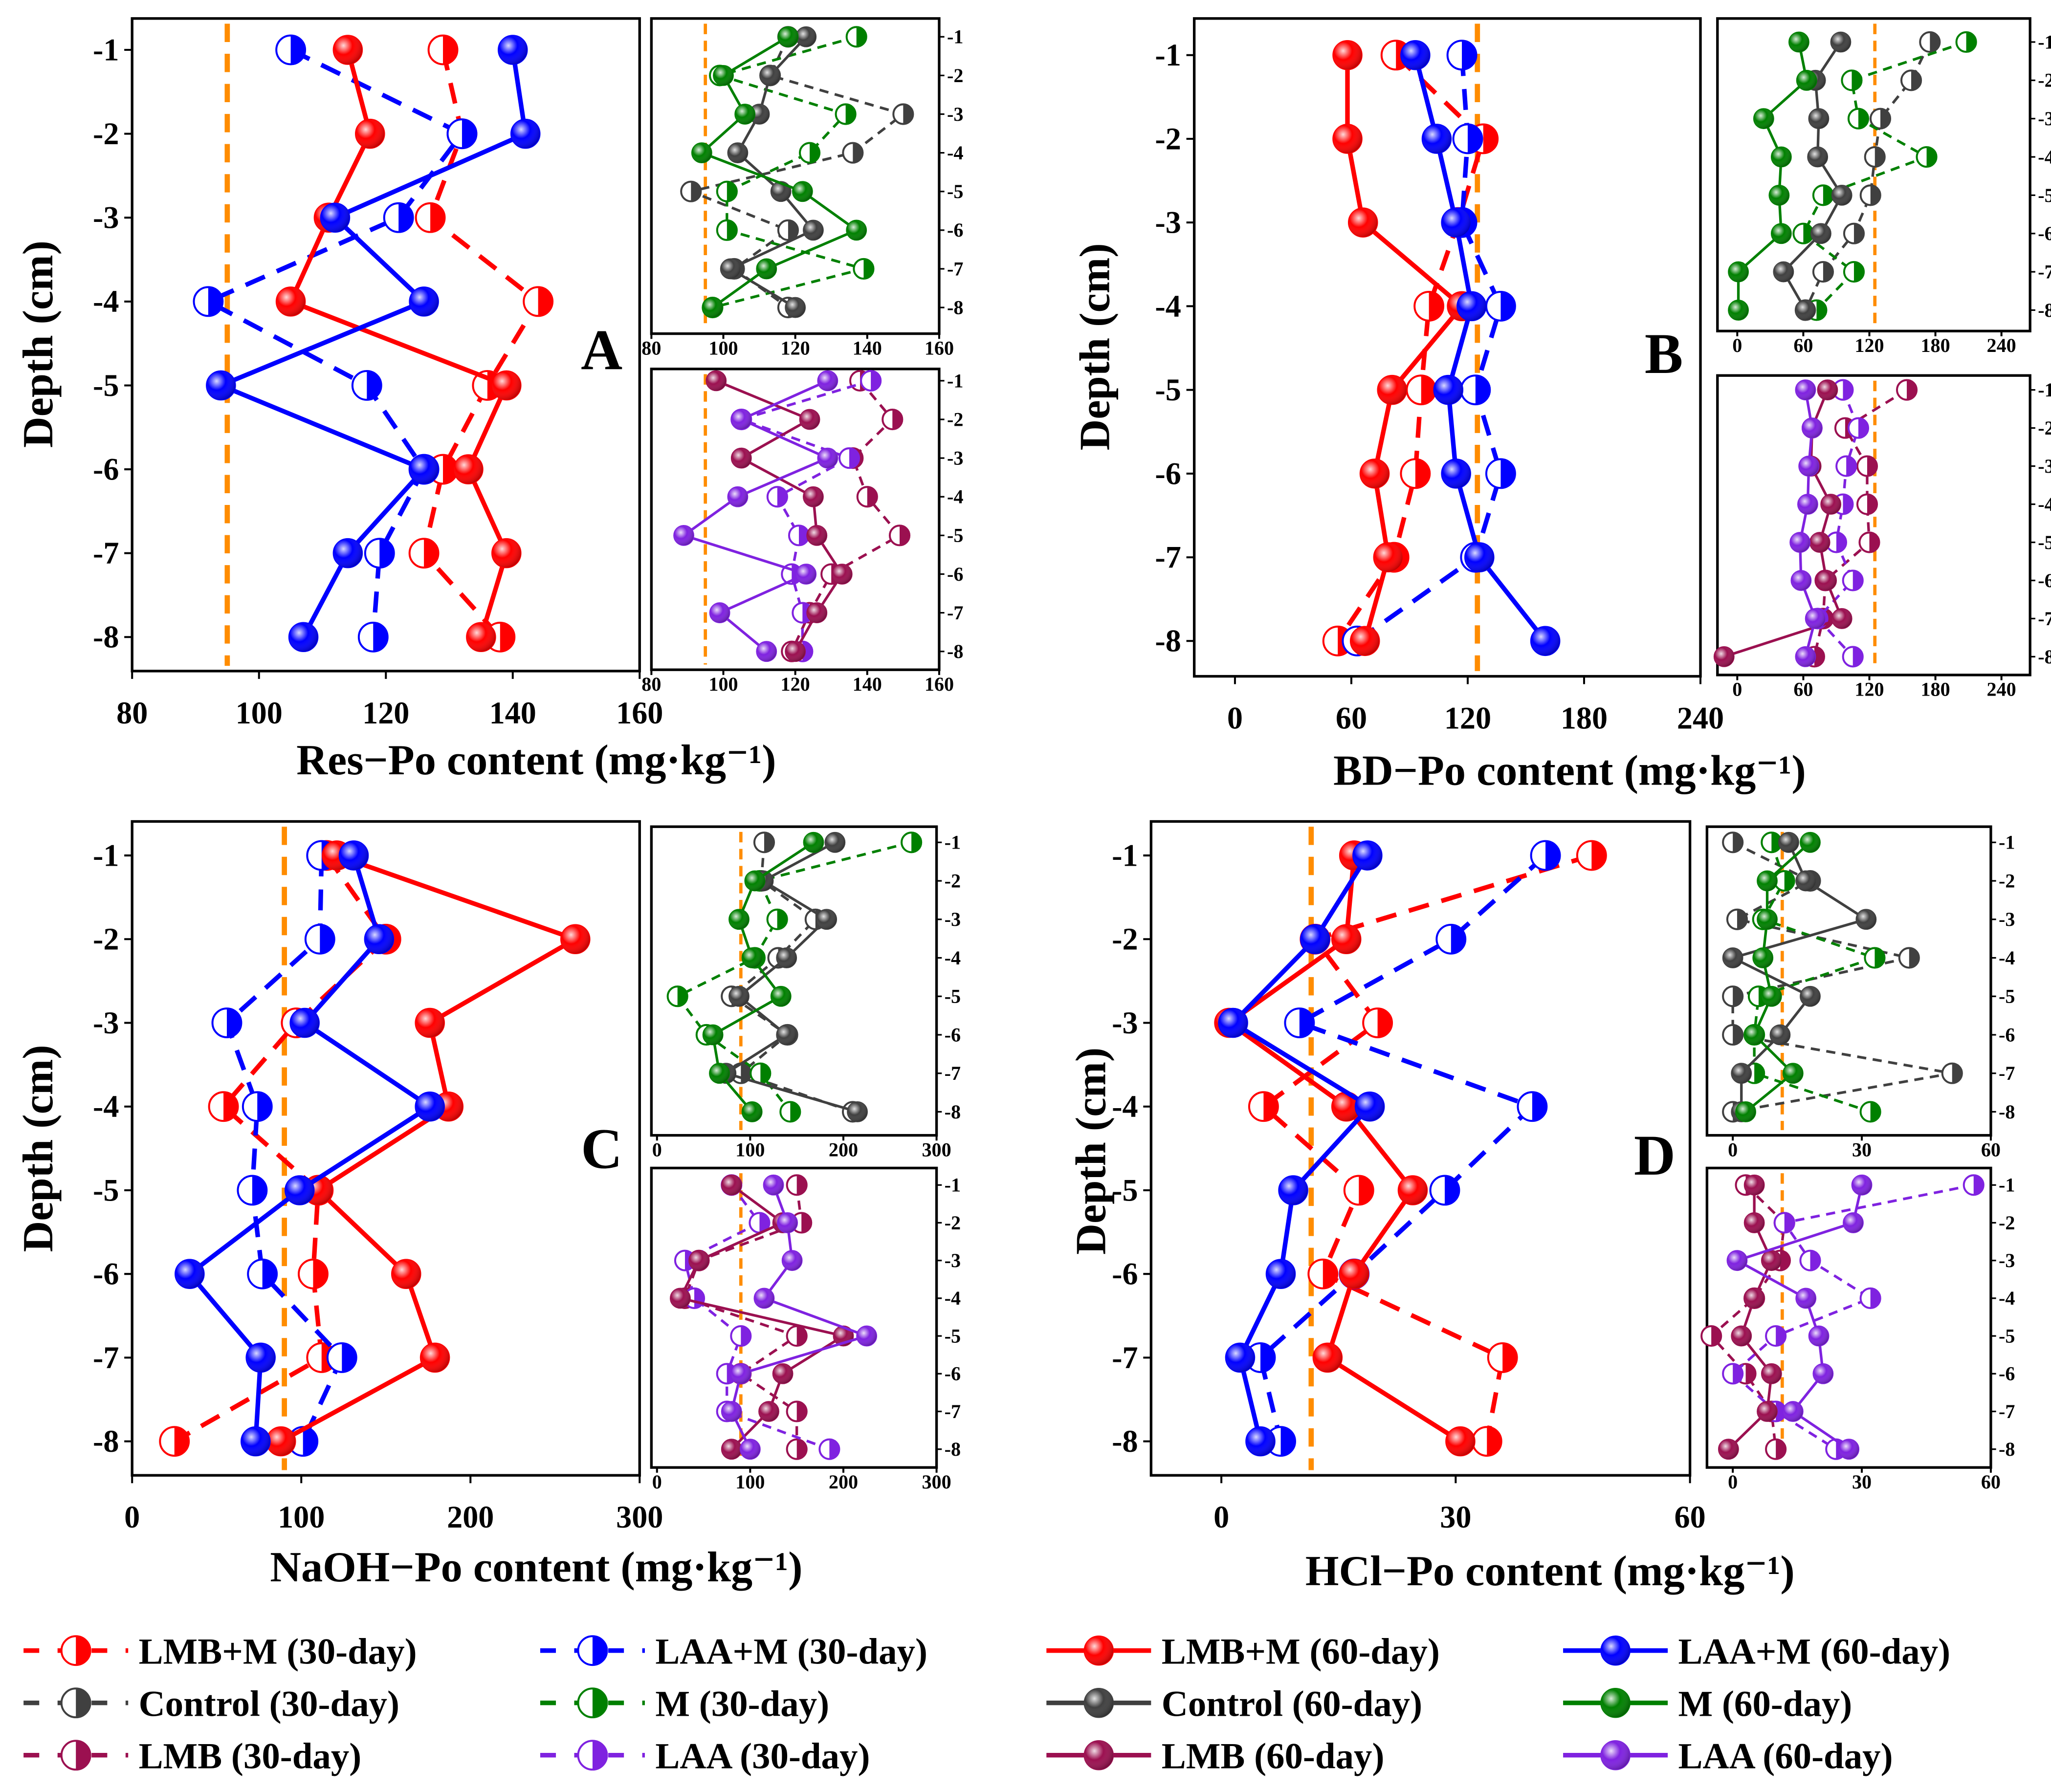  I want to click on panel-letter: C, so click(601, 1148).